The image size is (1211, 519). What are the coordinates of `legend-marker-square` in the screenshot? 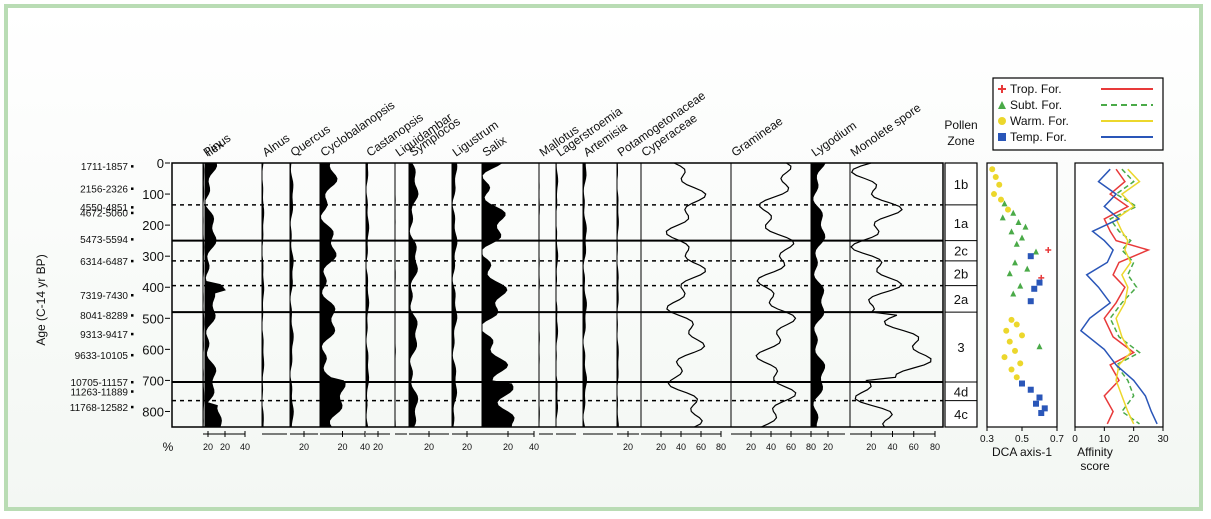 It's located at (1002, 137).